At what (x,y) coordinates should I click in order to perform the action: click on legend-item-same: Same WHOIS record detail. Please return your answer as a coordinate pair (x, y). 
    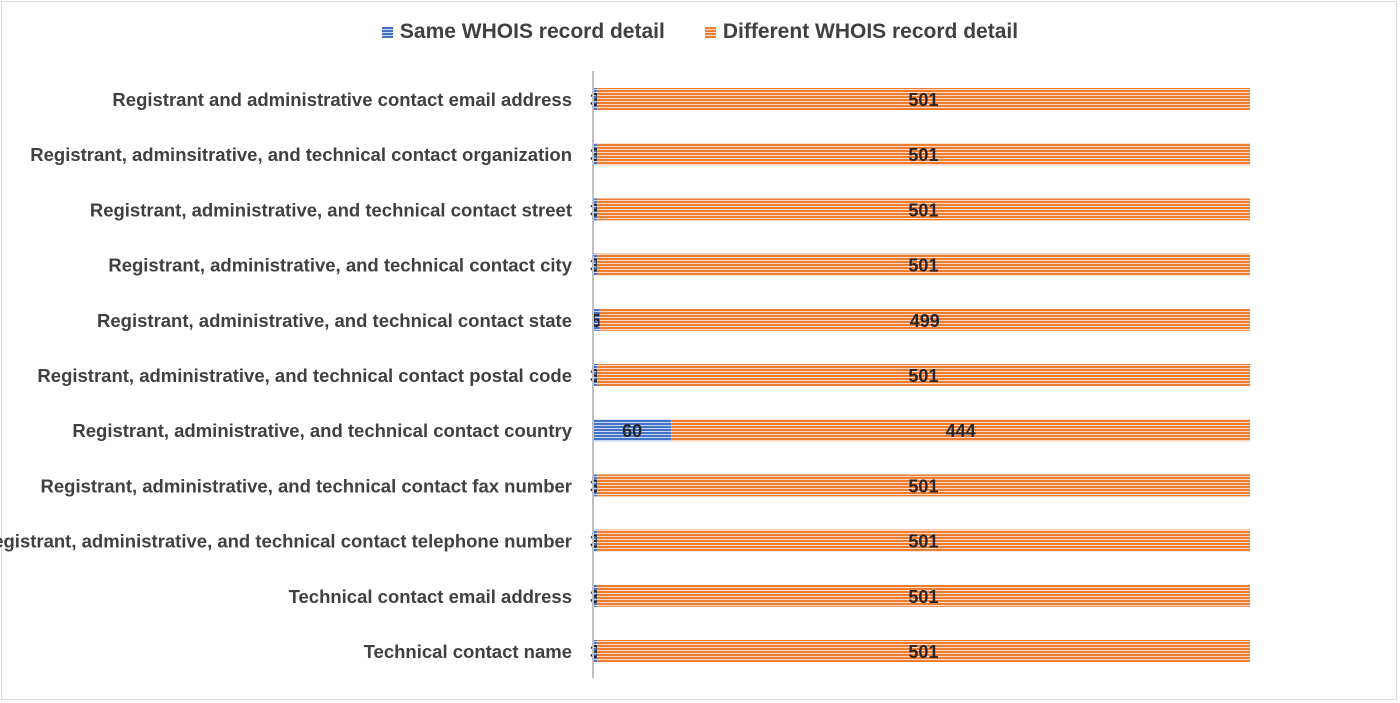
    Looking at the image, I should click on (523, 32).